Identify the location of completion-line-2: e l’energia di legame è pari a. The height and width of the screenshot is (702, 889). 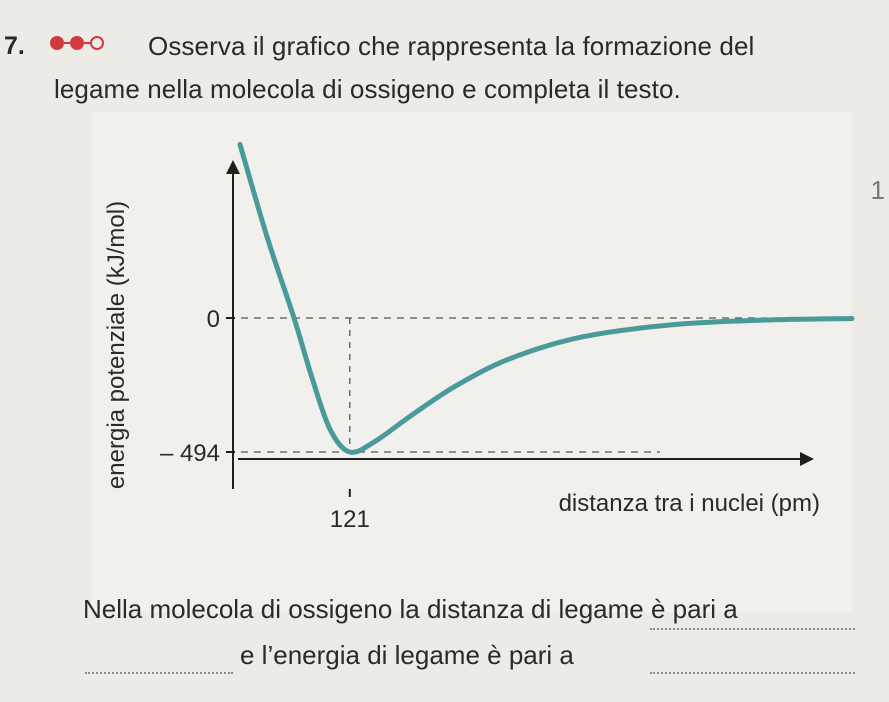
(407, 655).